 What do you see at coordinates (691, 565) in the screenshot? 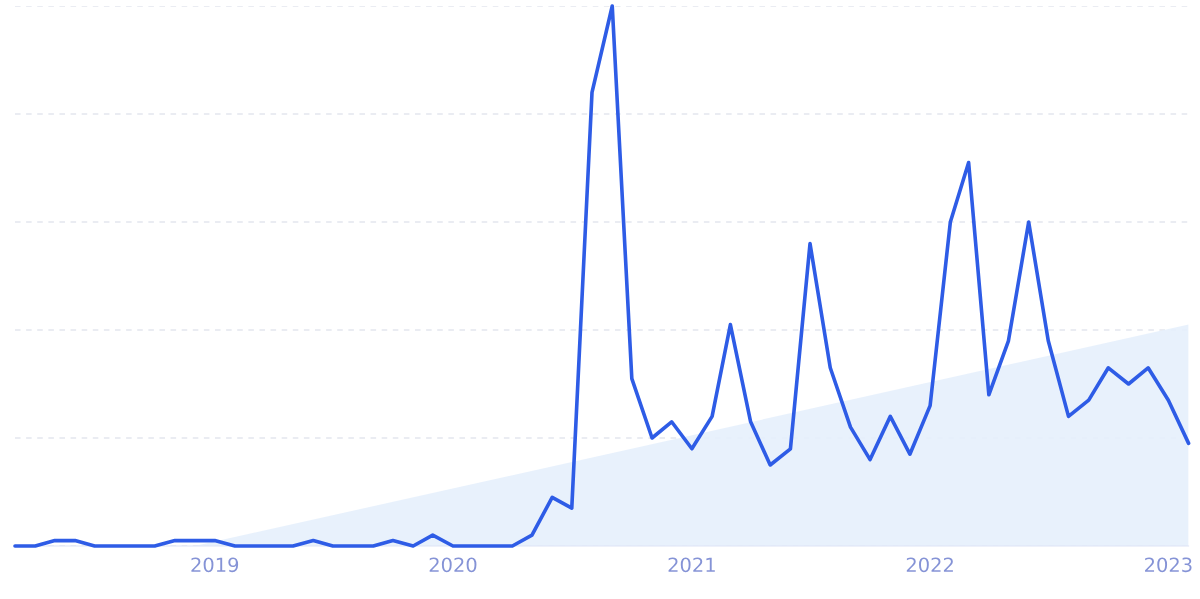
I see `x-tick-label: 2021` at bounding box center [691, 565].